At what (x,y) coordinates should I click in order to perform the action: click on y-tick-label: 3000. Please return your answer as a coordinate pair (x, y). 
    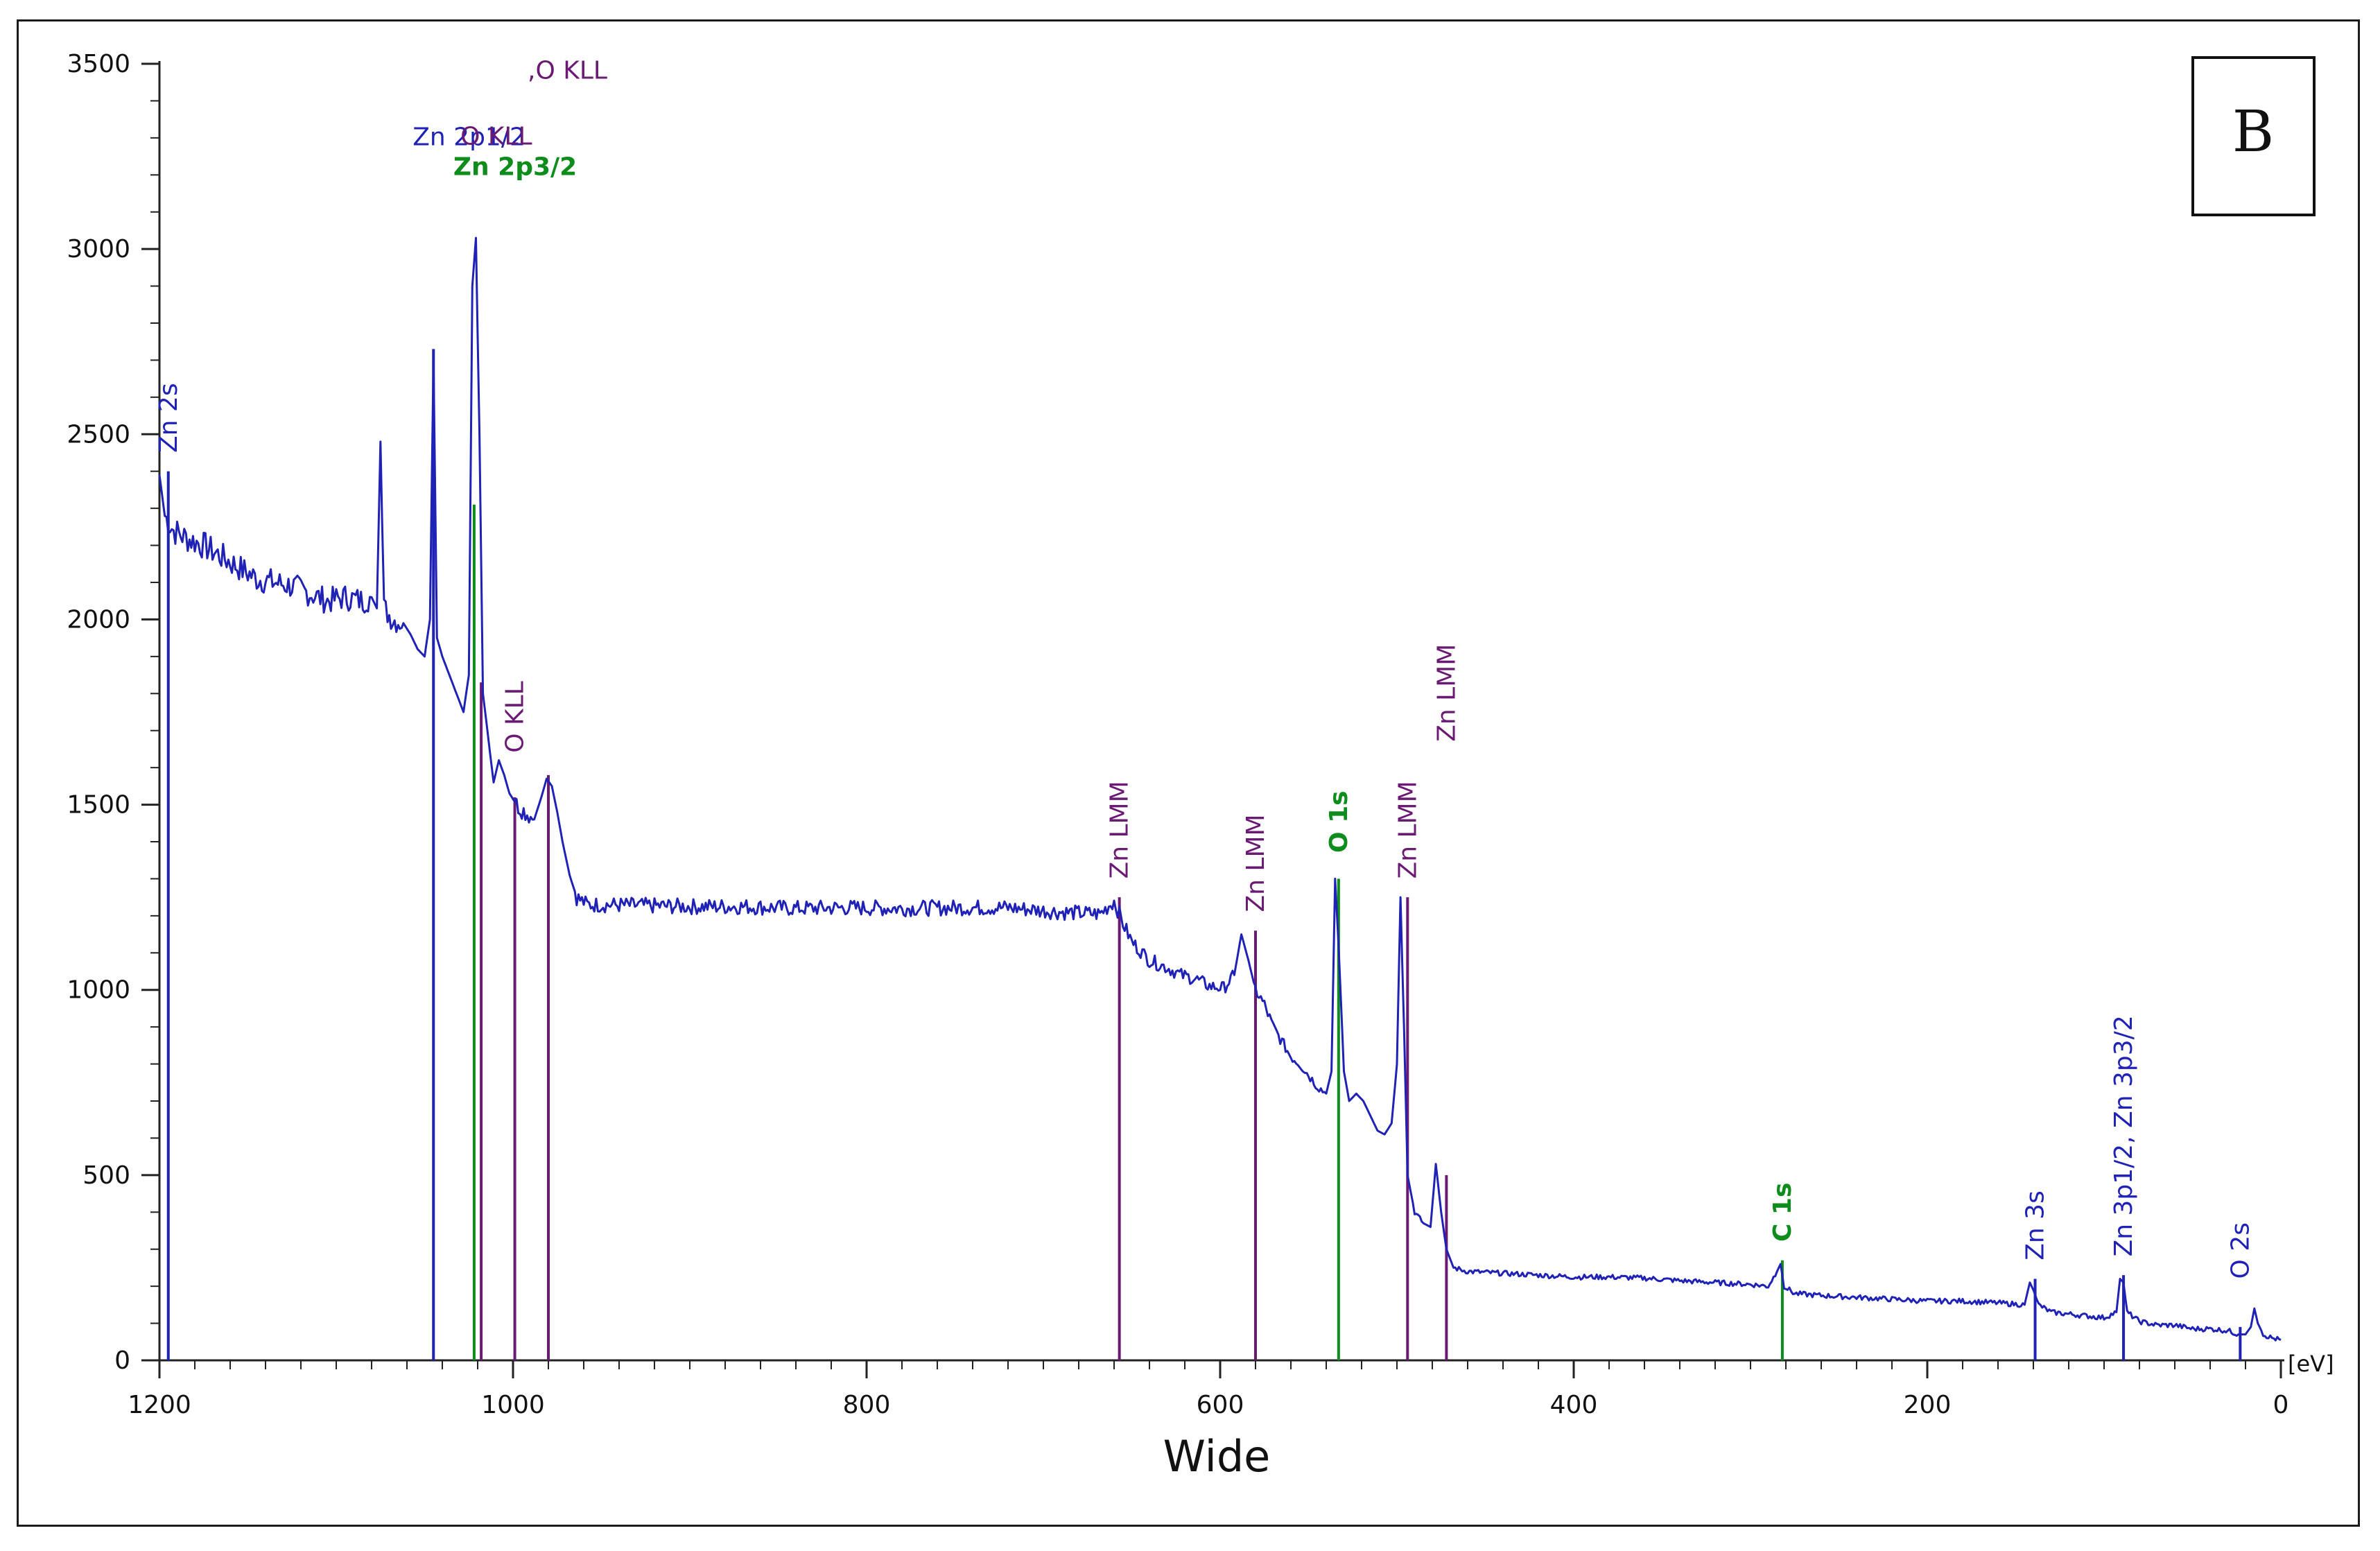
    Looking at the image, I should click on (98, 249).